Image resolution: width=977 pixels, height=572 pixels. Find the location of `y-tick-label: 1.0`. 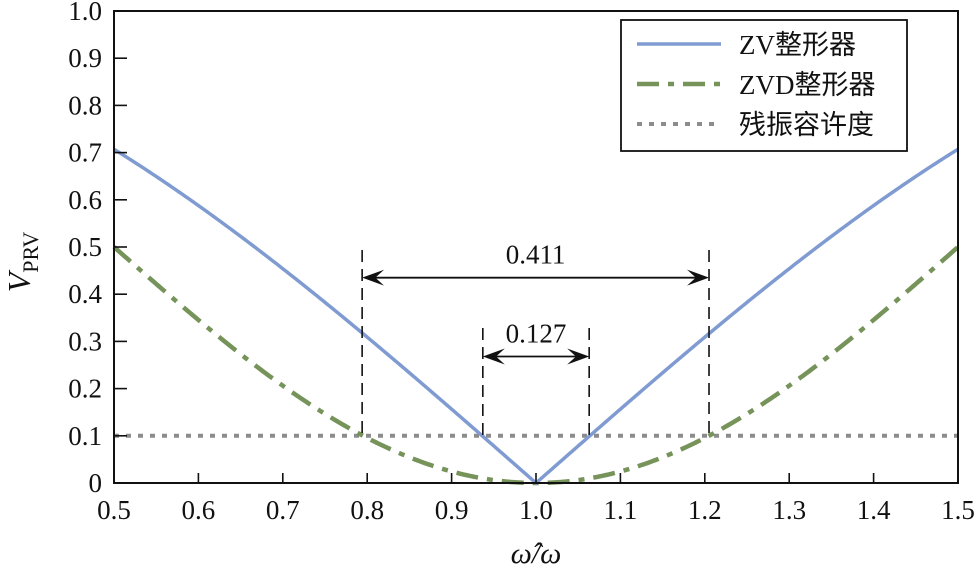

y-tick-label: 1.0 is located at coordinates (85, 13).